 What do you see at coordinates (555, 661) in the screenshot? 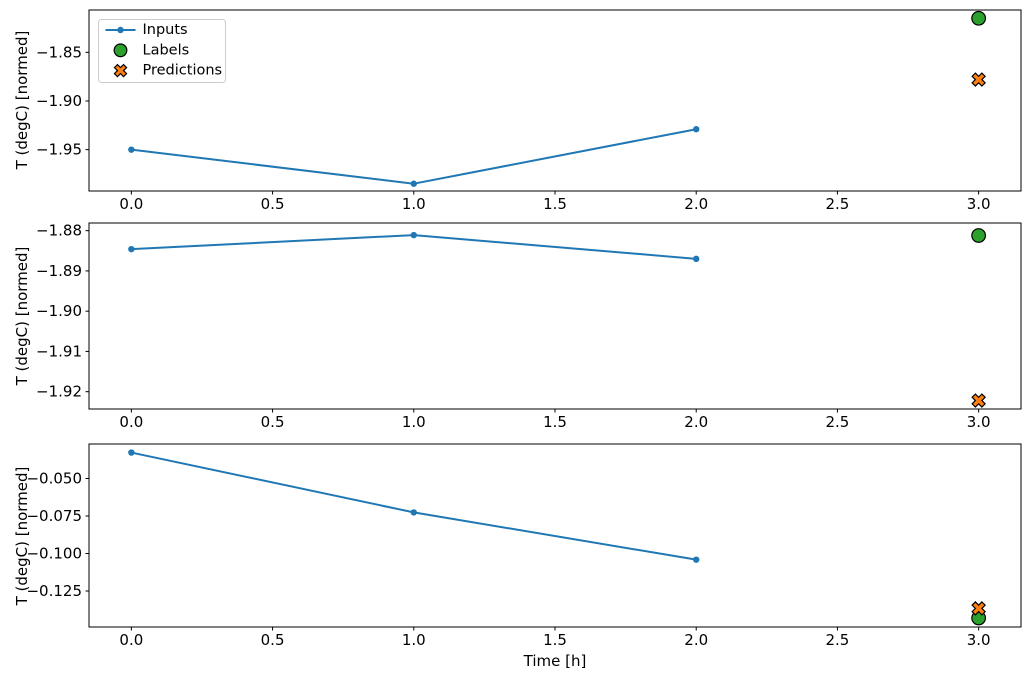
I see `x-axis-label: Time [h]` at bounding box center [555, 661].